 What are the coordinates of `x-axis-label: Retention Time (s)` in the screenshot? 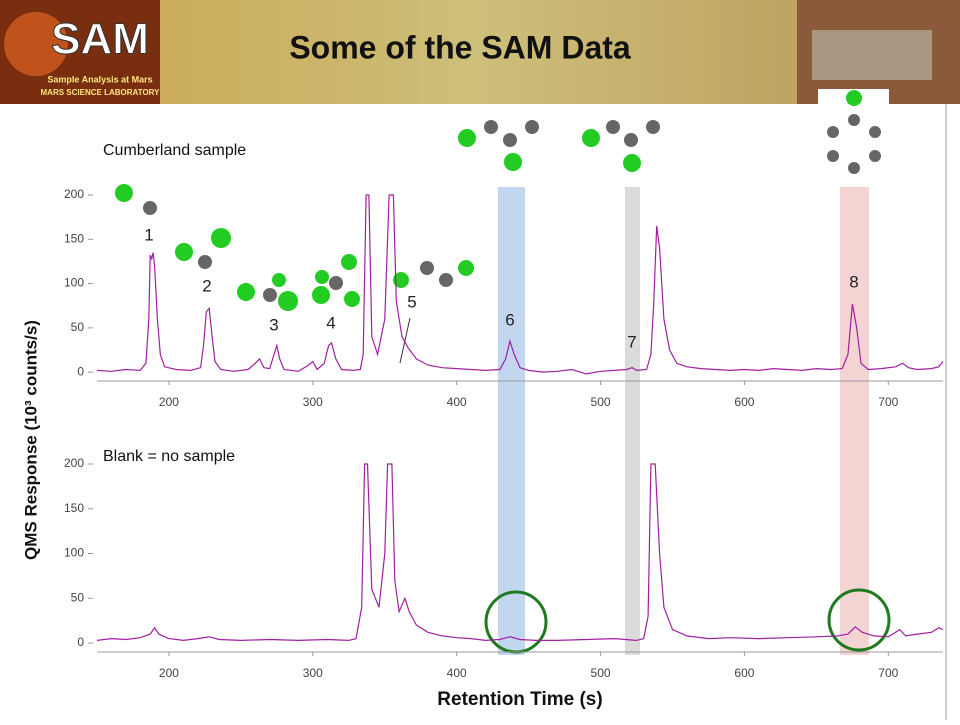 It's located at (519, 699).